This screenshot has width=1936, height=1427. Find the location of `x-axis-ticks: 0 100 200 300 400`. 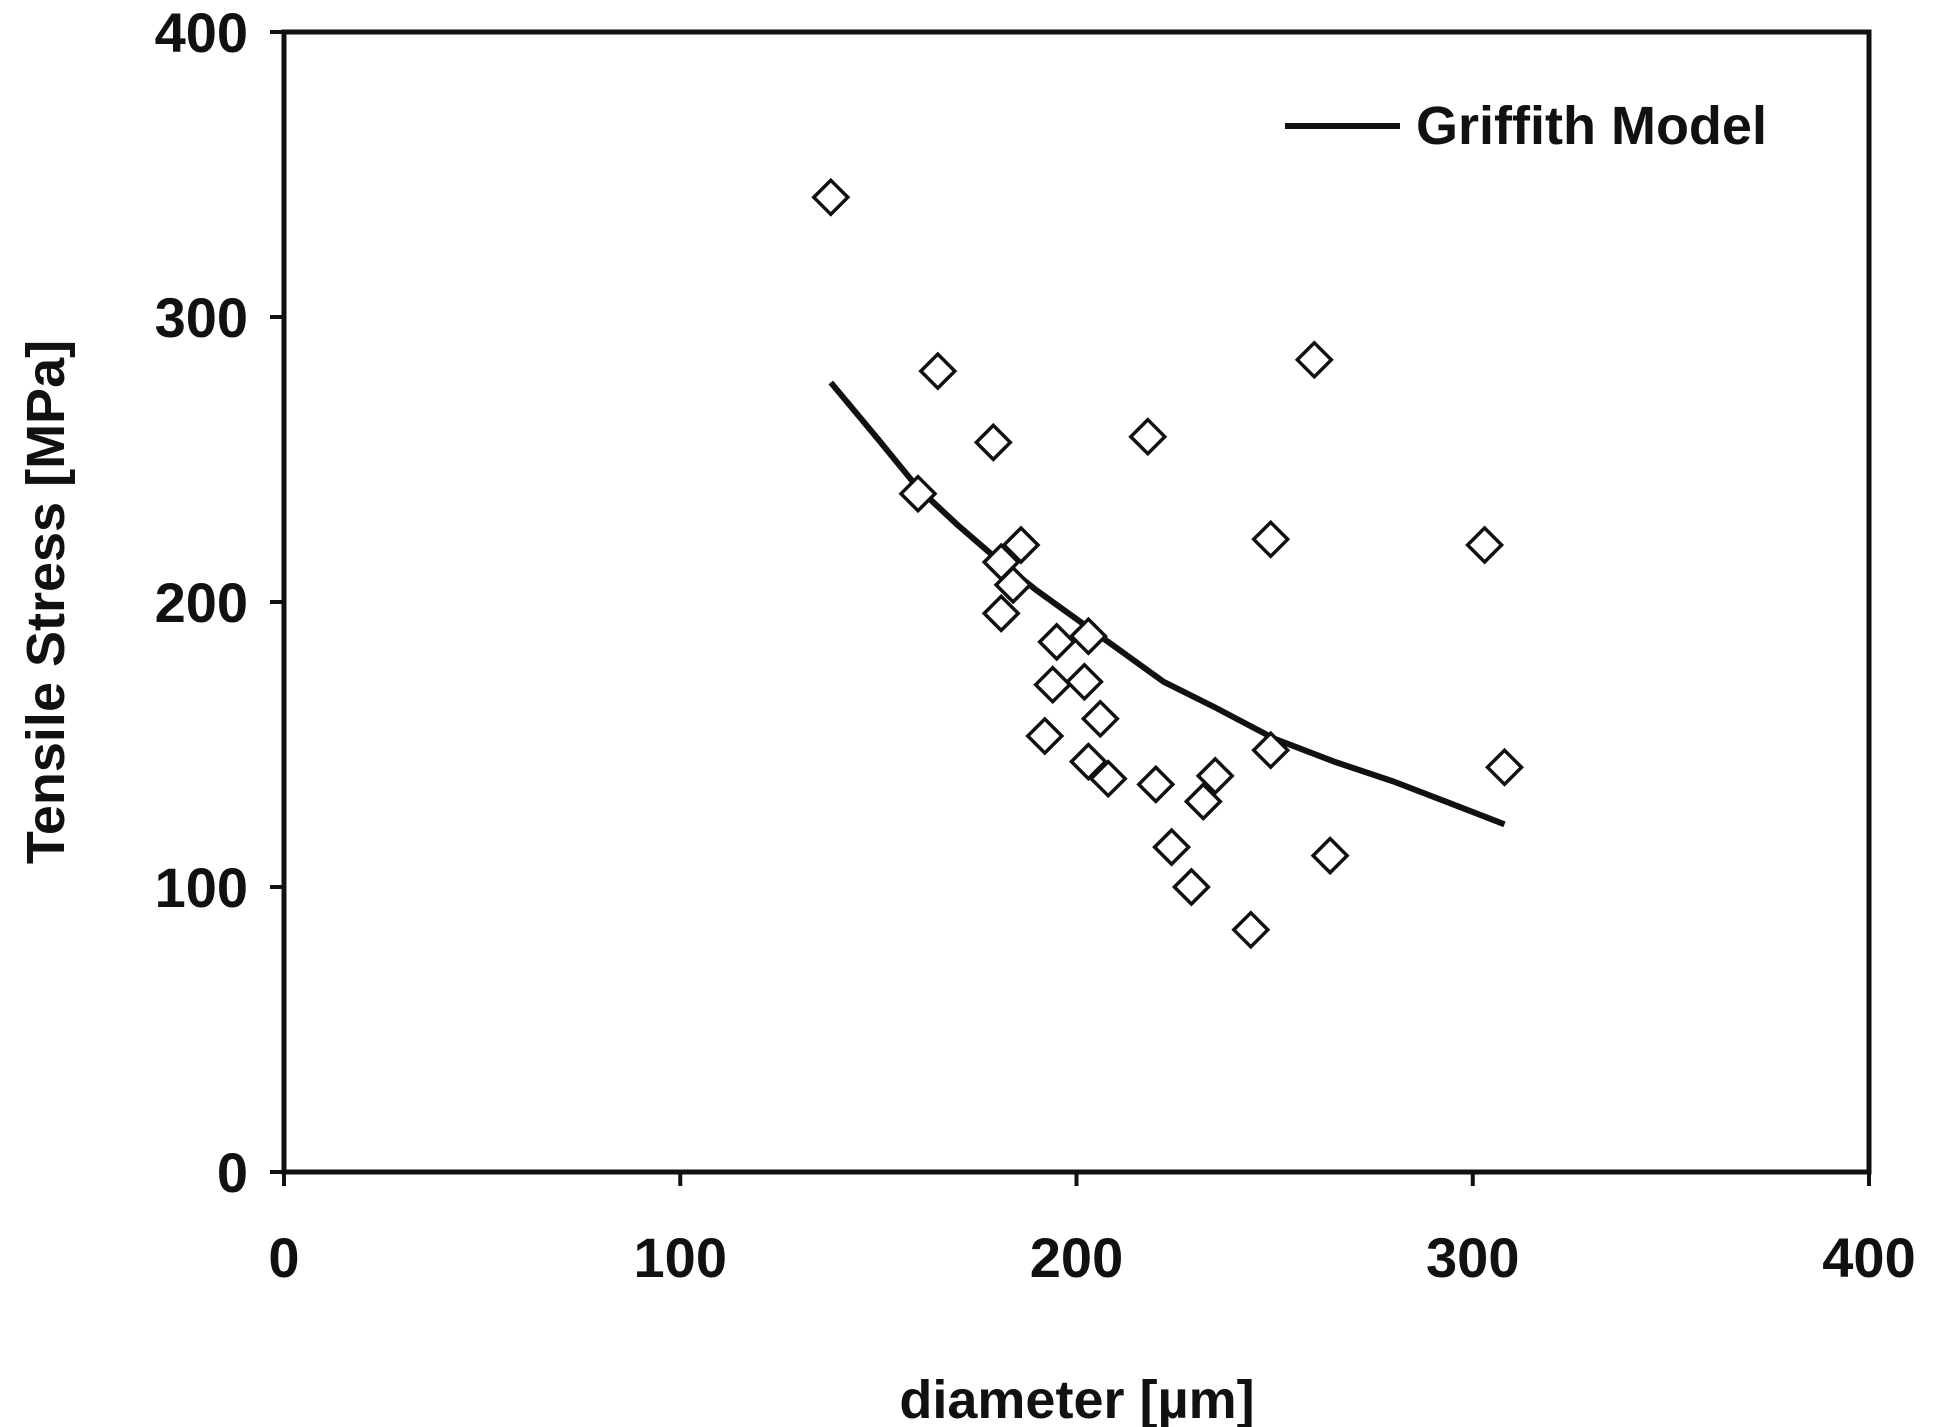

x-axis-ticks: 0 100 200 300 400 is located at coordinates (1092, 1230).